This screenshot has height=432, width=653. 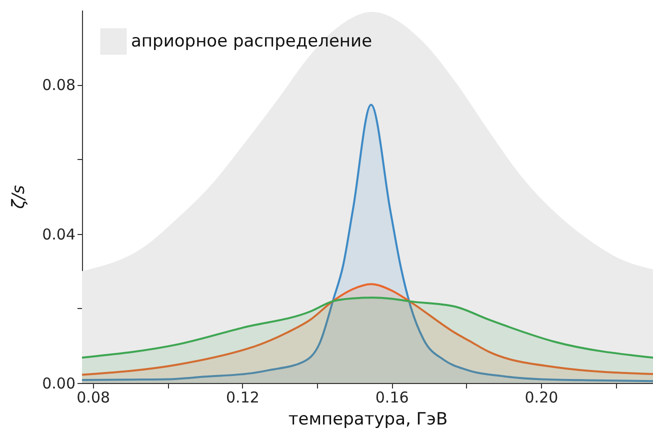 What do you see at coordinates (541, 397) in the screenshot?
I see `x-tick-label: 0.20` at bounding box center [541, 397].